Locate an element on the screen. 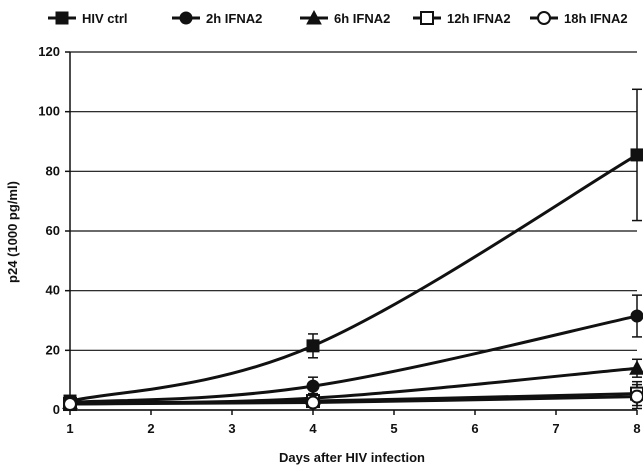  legend-item-2h-ifna2: 2h IFNA2 is located at coordinates (217, 18).